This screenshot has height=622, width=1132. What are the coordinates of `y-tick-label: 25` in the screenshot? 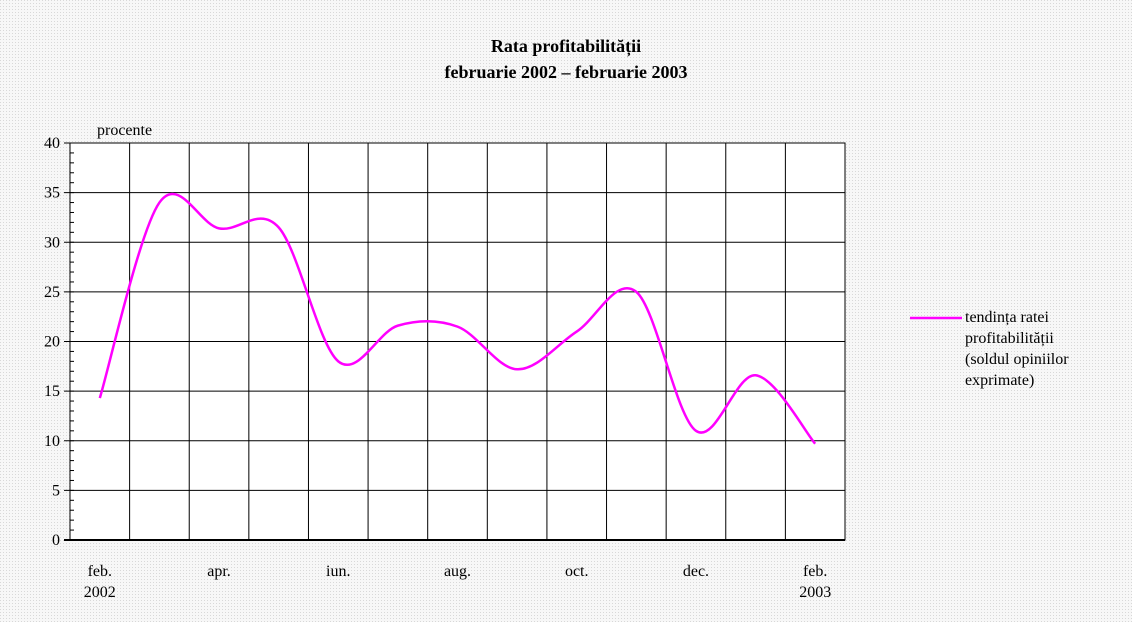 It's located at (52, 292).